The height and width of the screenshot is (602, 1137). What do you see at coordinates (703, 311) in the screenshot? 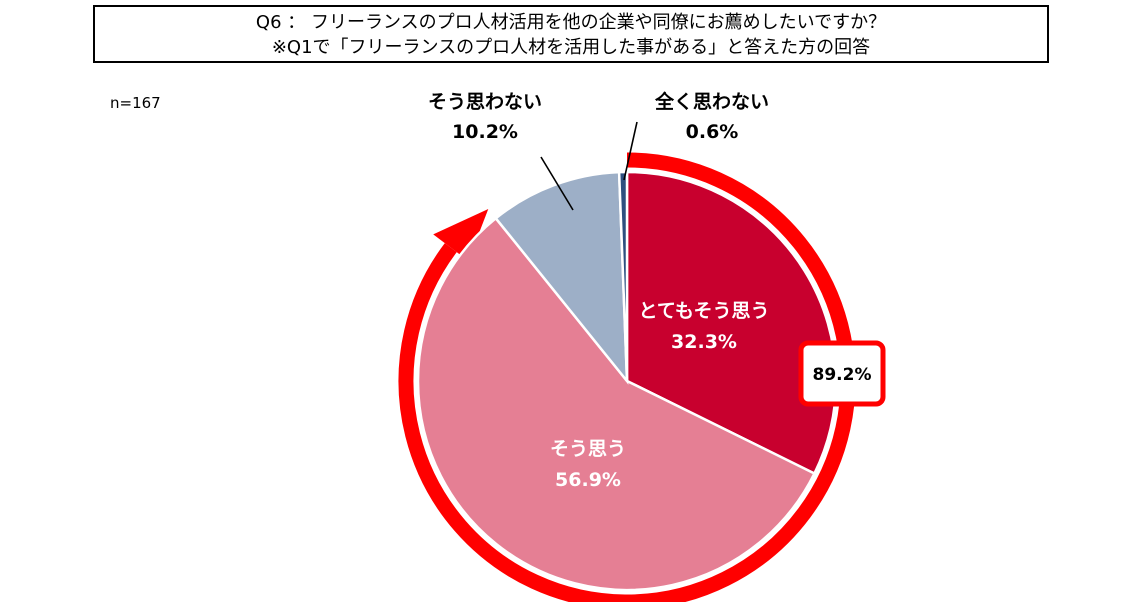
I see `slice-1-label: とてもそう思う` at bounding box center [703, 311].